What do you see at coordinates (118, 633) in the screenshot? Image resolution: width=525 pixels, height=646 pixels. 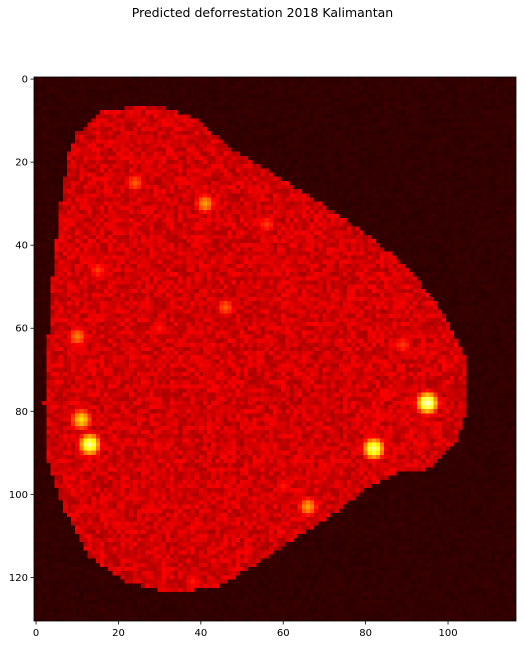 I see `x-tick-label: 20` at bounding box center [118, 633].